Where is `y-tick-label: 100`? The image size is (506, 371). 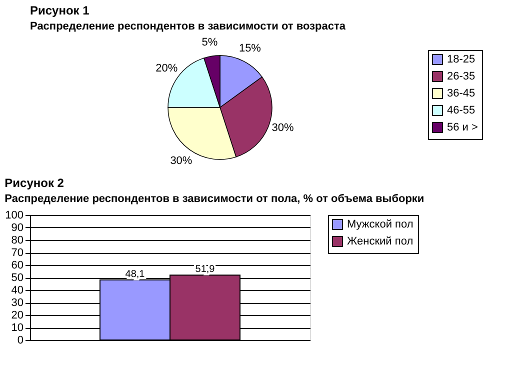
y-tick-label: 100 is located at coordinates (14, 216).